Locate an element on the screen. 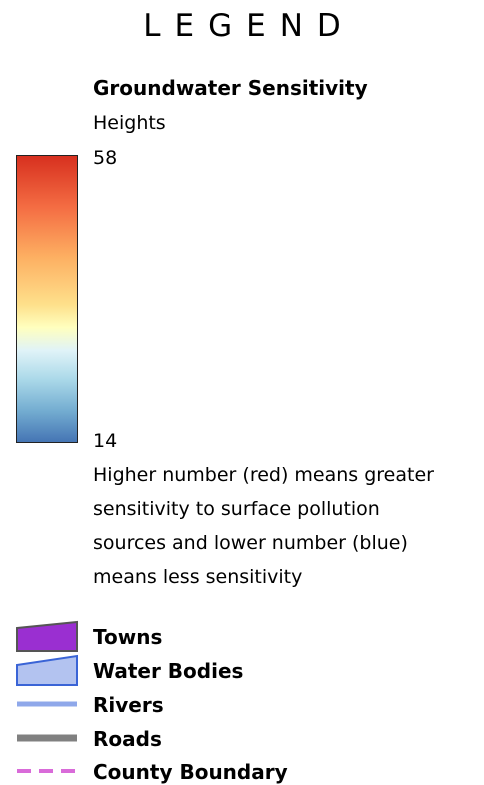 The height and width of the screenshot is (785, 484). heights-field-label: Heights is located at coordinates (129, 123).